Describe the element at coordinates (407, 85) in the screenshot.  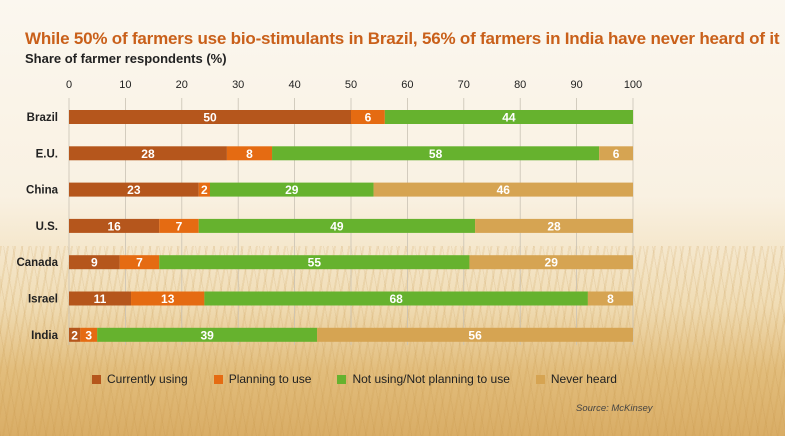
I see `x-tick-label: 60` at that location.